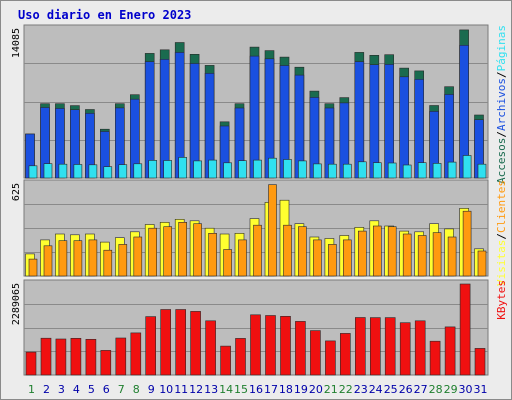 The width and height of the screenshot is (512, 400). I want to click on x-tick-label: 1, so click(31, 389).